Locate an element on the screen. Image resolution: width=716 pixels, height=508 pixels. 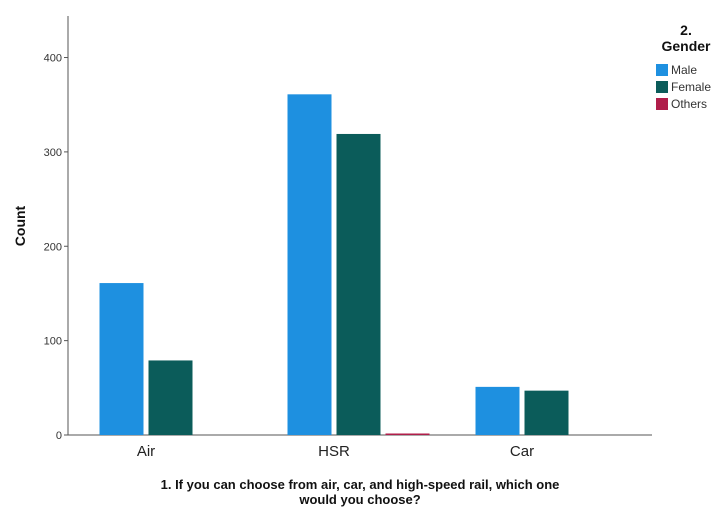
legend-title-line-2: Gender is located at coordinates (686, 46).